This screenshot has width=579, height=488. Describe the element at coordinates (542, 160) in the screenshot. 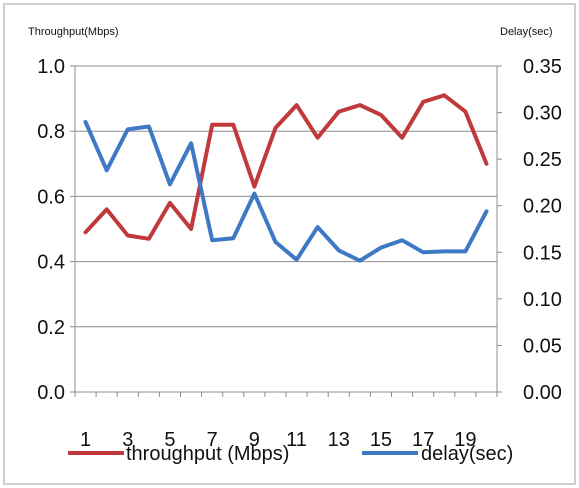

I see `y-right-tick-label: 0.25` at that location.